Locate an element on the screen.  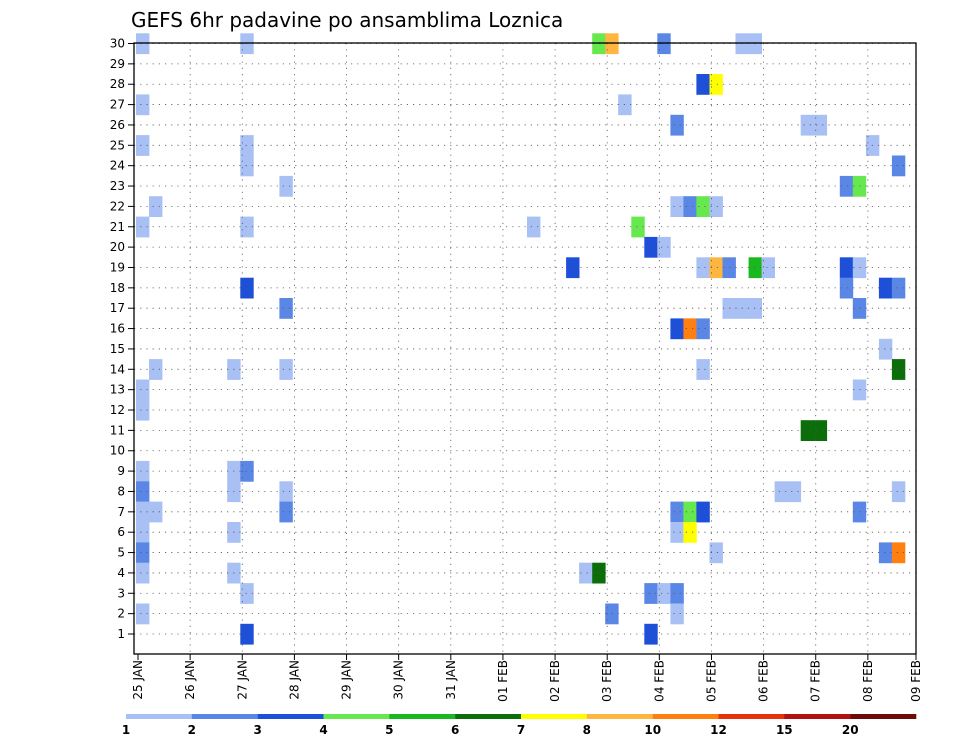
y-tick-label: 15 is located at coordinates (117, 349).